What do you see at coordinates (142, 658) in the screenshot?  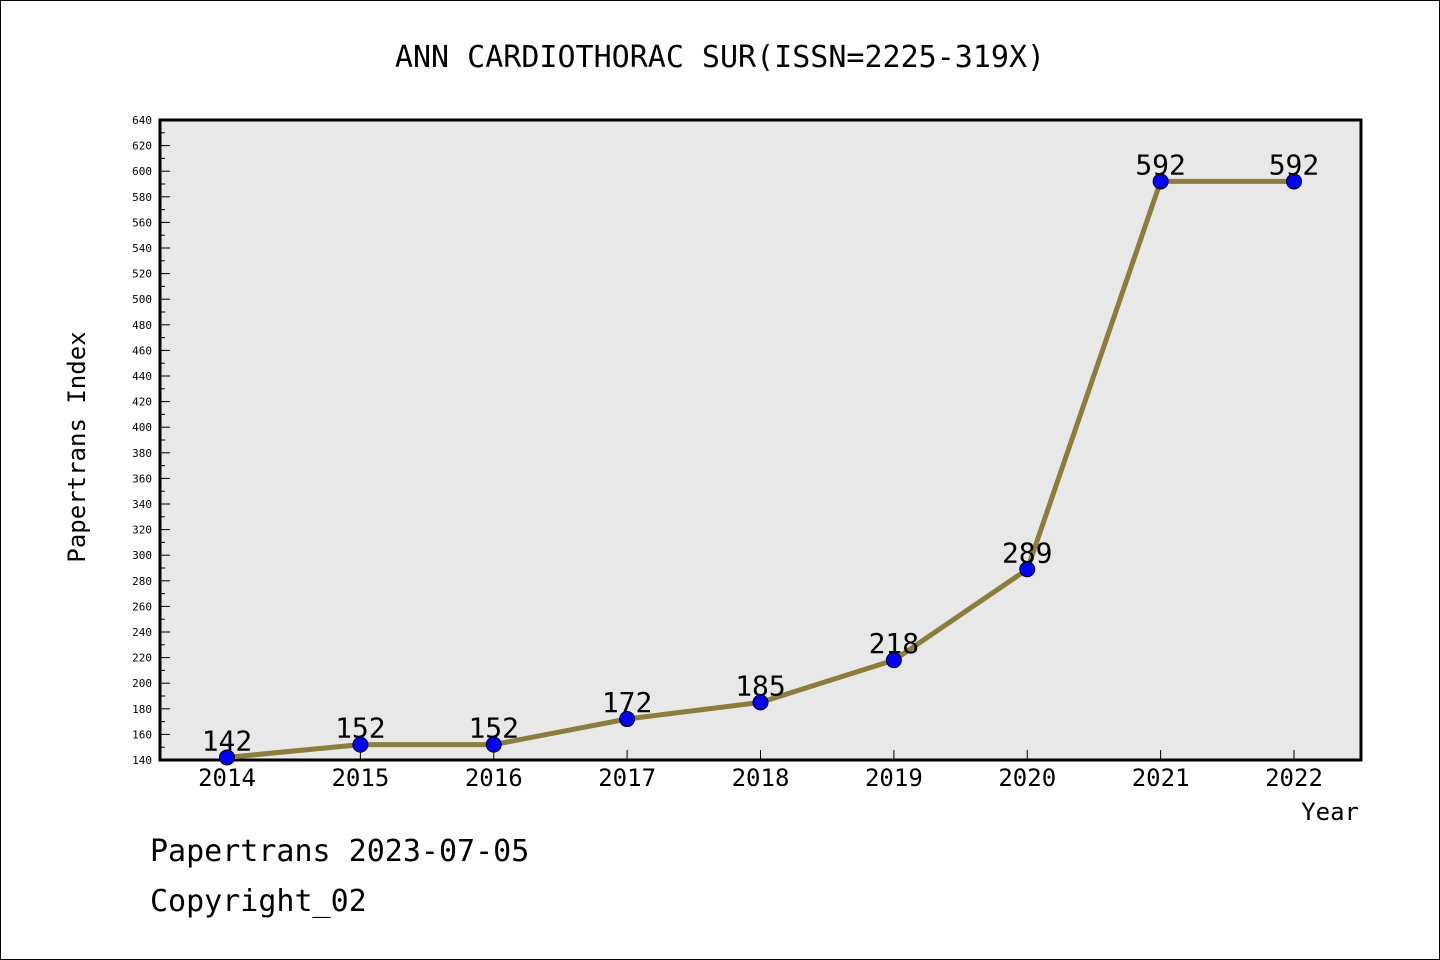 I see `y-tick-label: 220` at bounding box center [142, 658].